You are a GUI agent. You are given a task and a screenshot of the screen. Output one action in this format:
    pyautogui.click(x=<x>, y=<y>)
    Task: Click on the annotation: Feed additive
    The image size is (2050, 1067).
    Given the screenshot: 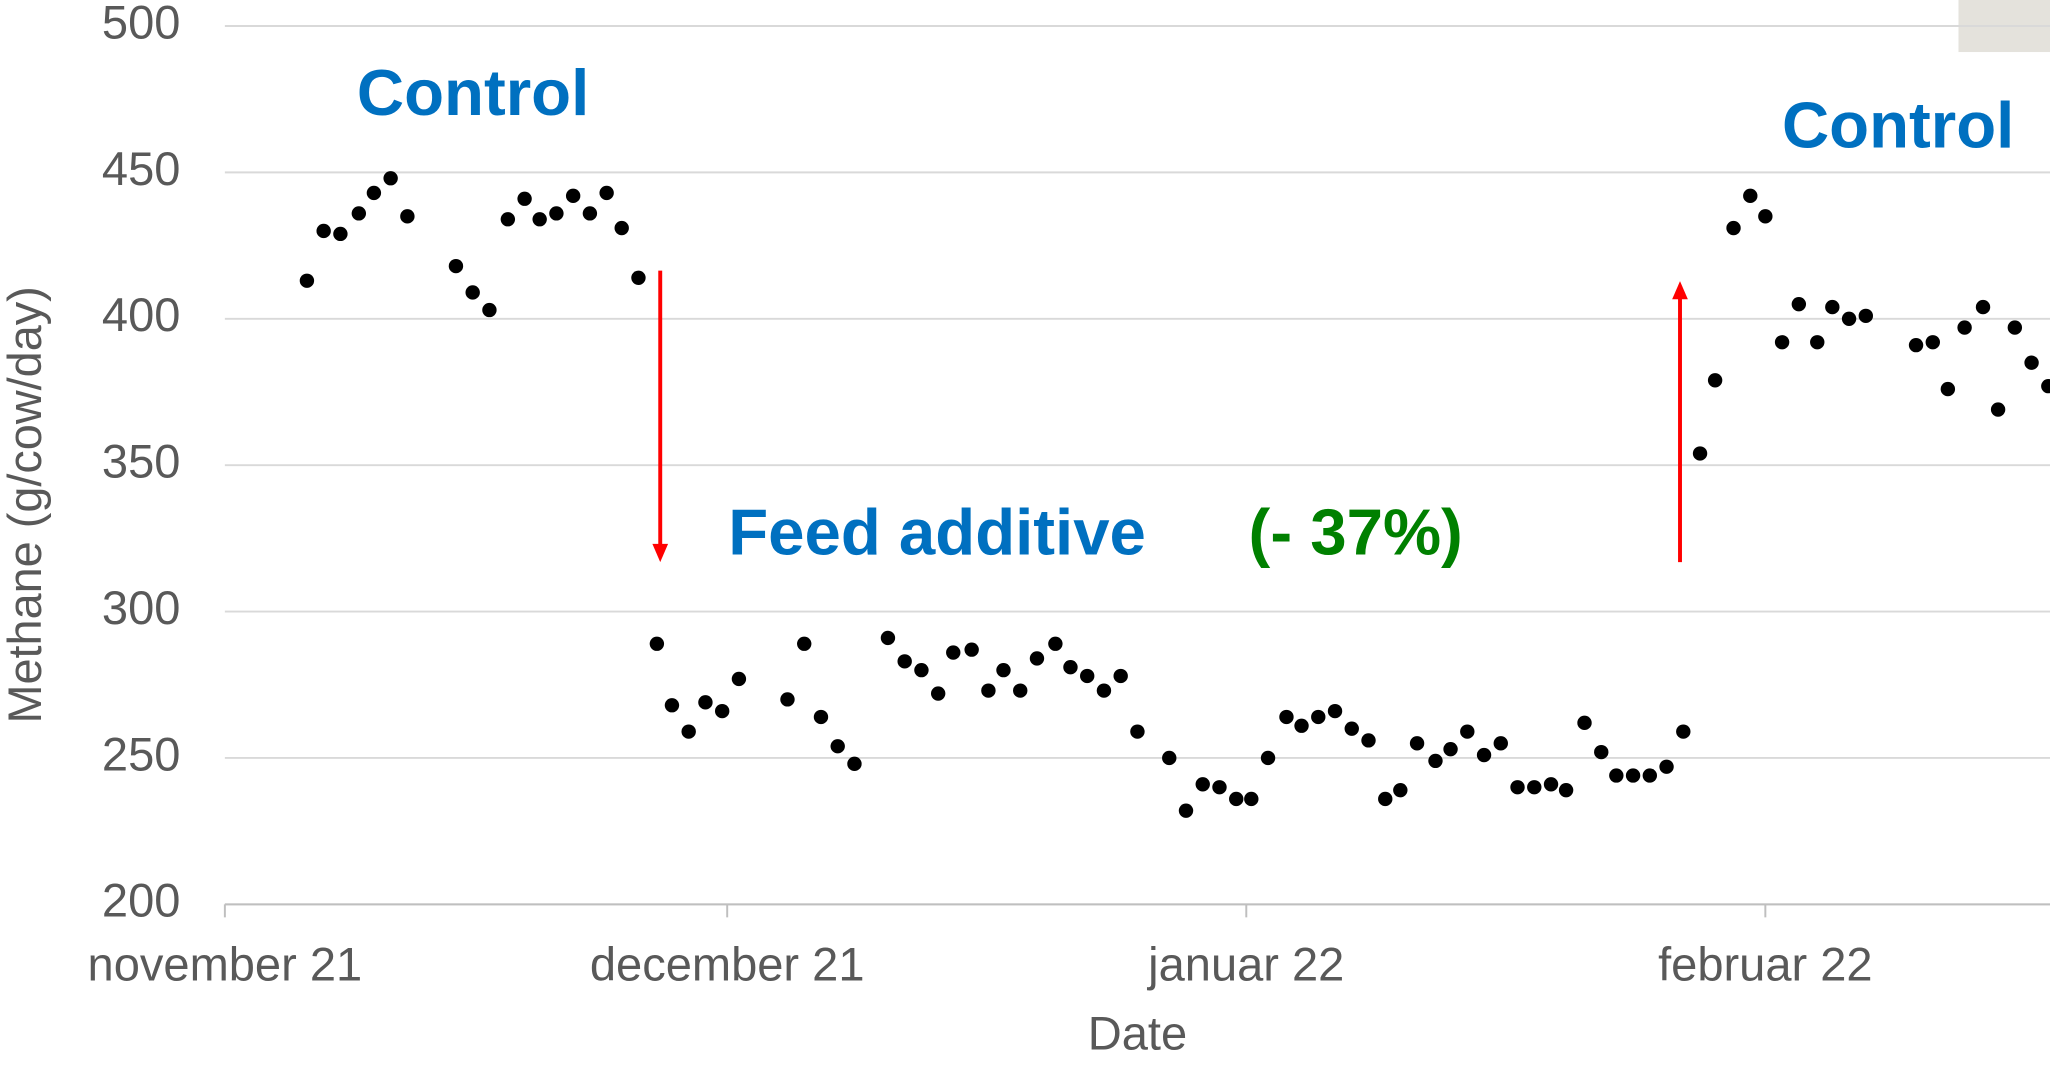 What is the action you would take?
    pyautogui.click(x=937, y=532)
    